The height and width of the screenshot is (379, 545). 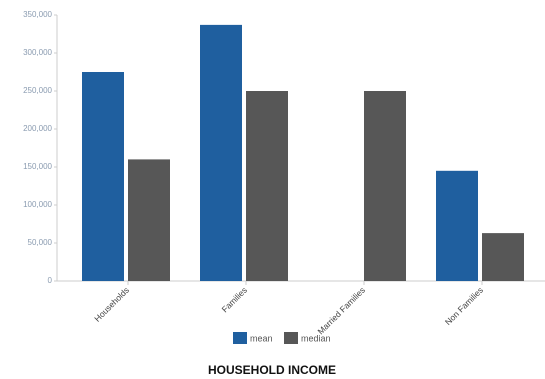 What do you see at coordinates (464, 306) in the screenshot?
I see `x-tick-label: Non Families` at bounding box center [464, 306].